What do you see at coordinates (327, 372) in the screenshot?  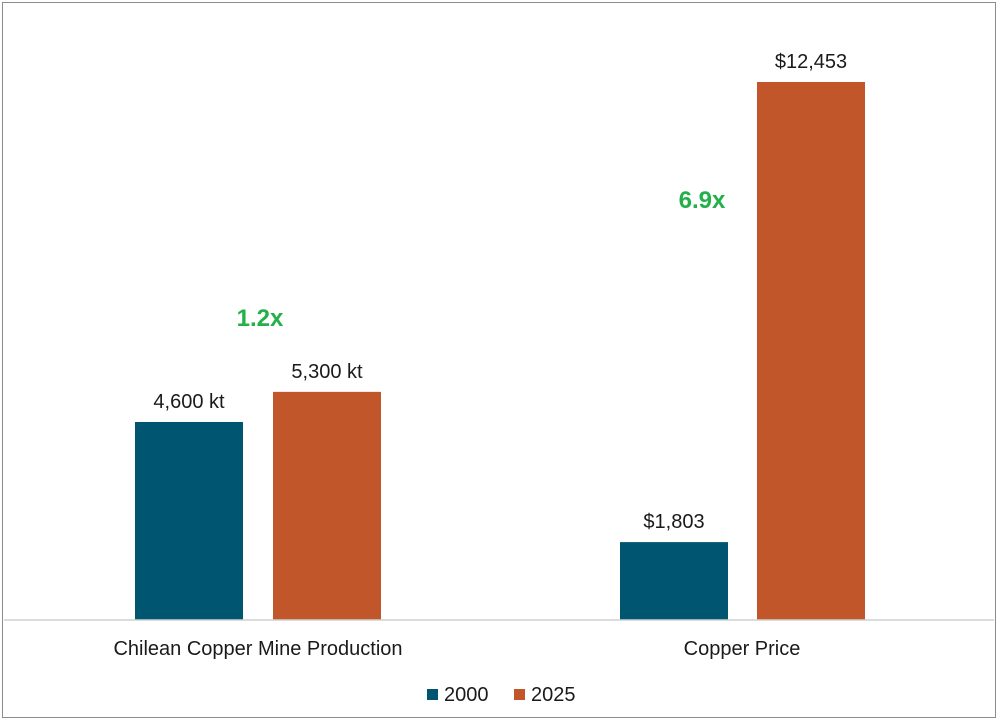 I see `data-label: 5,300 kt` at bounding box center [327, 372].